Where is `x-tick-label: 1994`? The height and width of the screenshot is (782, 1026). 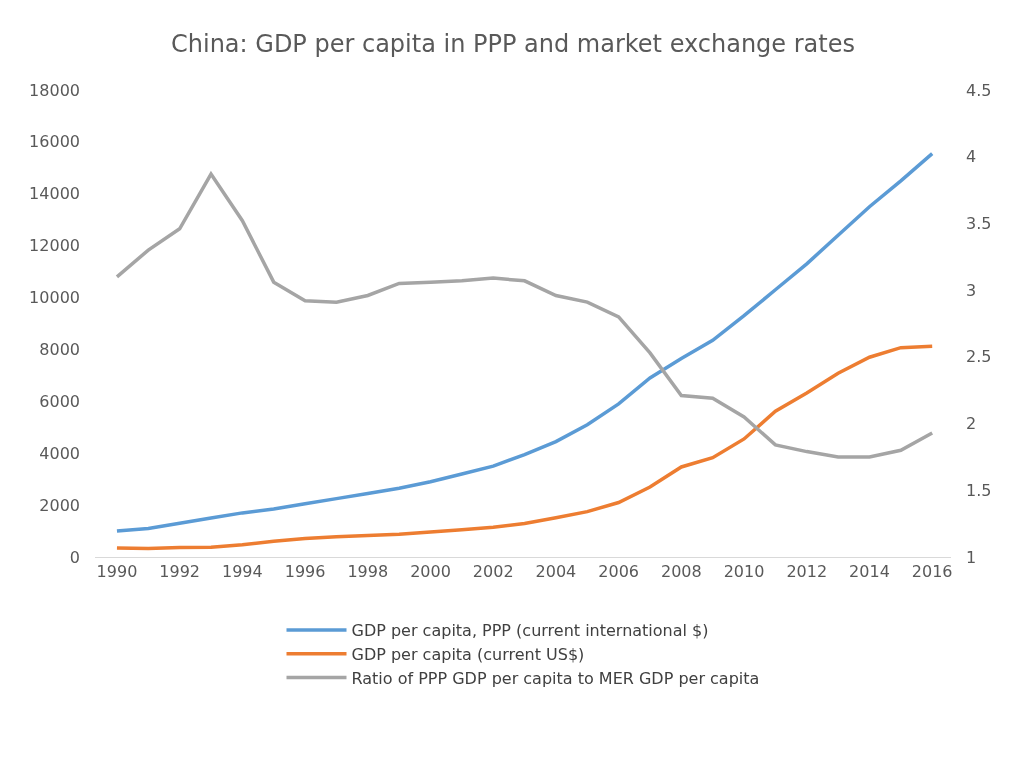 x-tick-label: 1994 is located at coordinates (242, 572).